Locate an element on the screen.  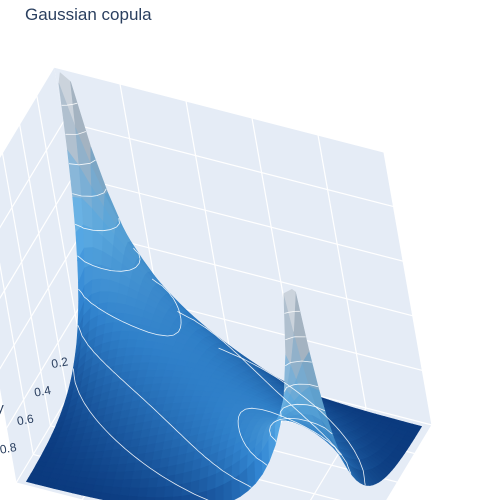
y-axis-ticks: 0.2 0.4 0.6 0.8 is located at coordinates (34, 405).